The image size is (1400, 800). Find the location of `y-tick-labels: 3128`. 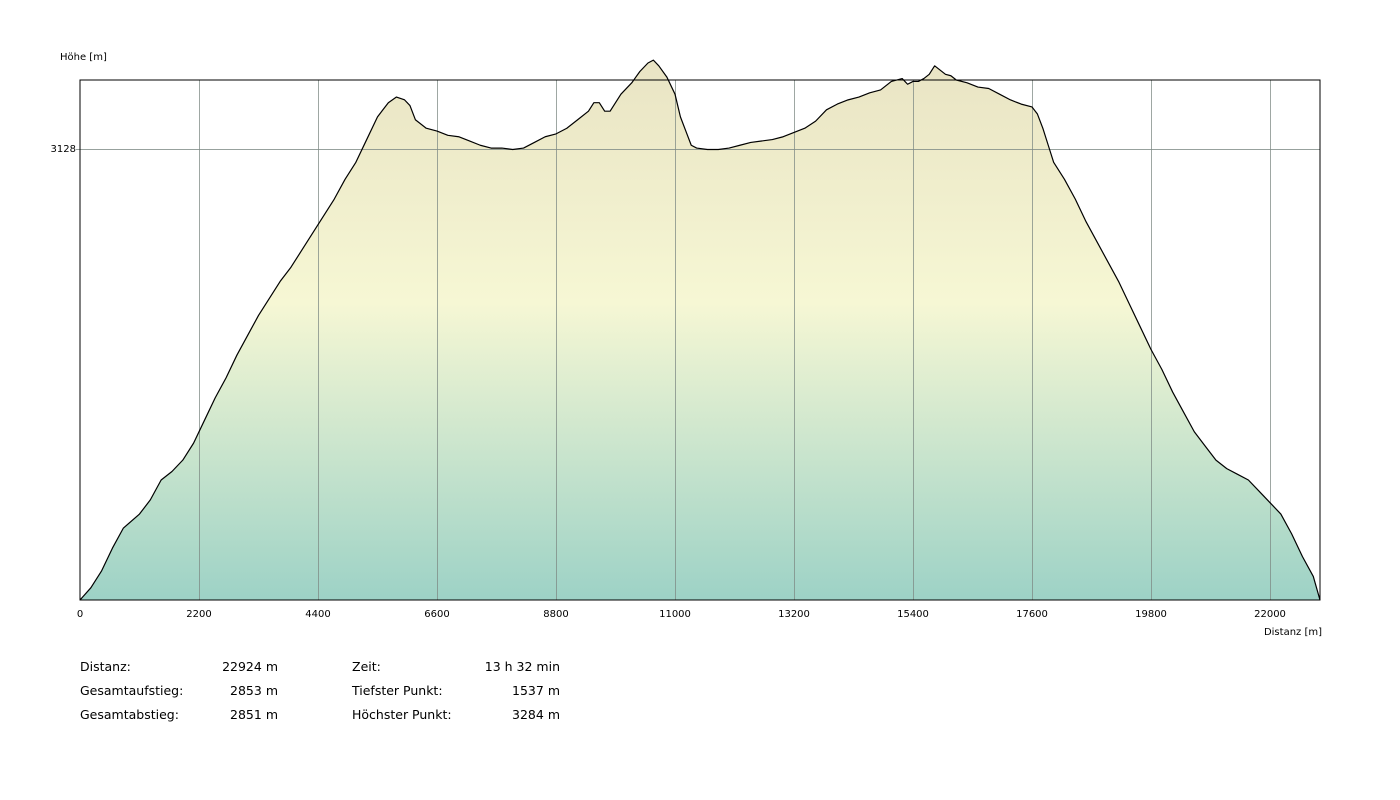

y-tick-labels: 3128 is located at coordinates (63, 149).